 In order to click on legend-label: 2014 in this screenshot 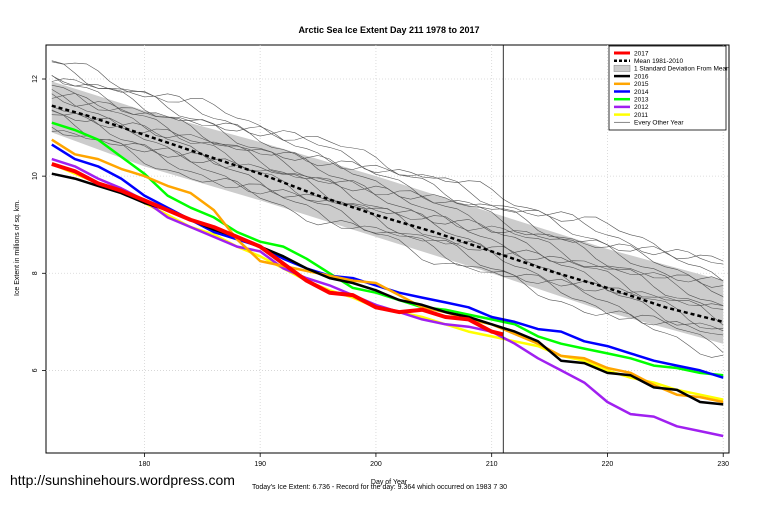, I will do `click(641, 92)`.